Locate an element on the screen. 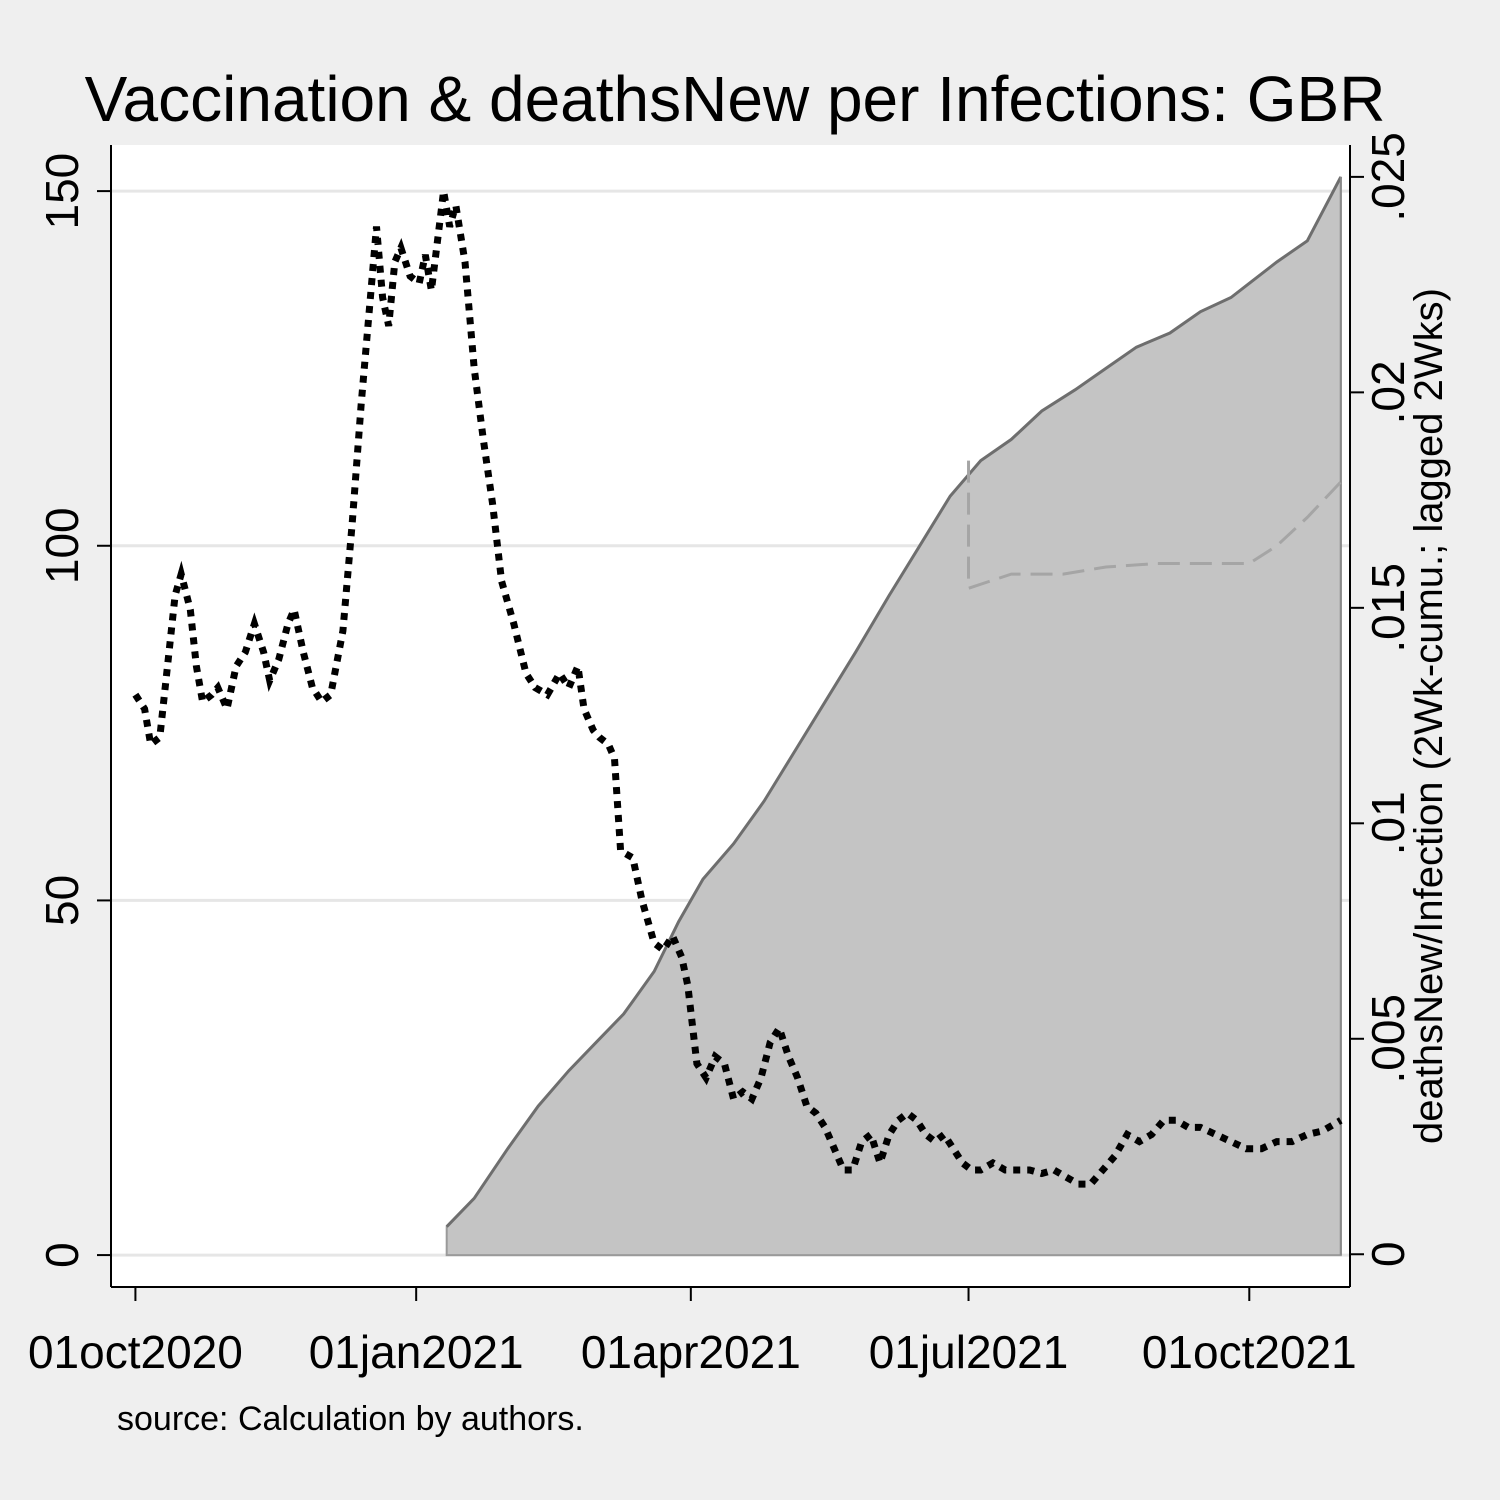 The image size is (1500, 1500). y-left-tick-label: 0 is located at coordinates (62, 1255).